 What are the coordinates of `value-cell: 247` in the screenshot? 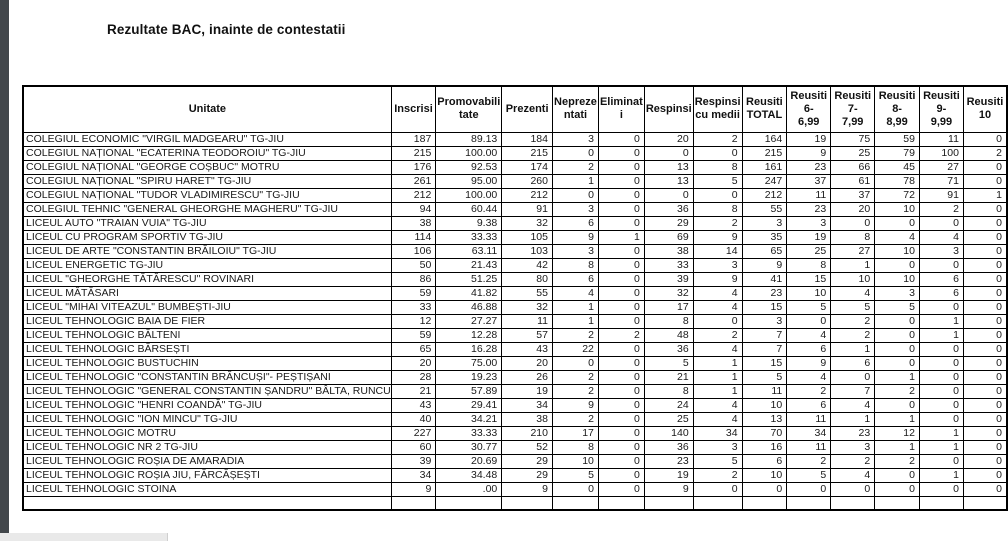 It's located at (764, 181).